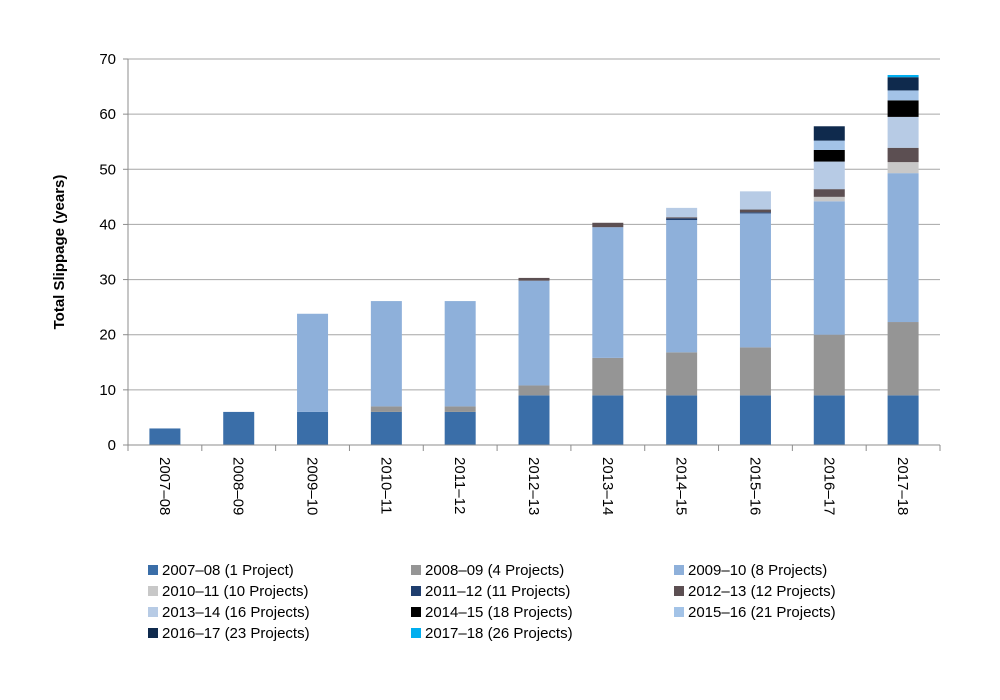 The image size is (1000, 700). Describe the element at coordinates (499, 633) in the screenshot. I see `legend-label: 2017–18 (26 Projects)` at that location.